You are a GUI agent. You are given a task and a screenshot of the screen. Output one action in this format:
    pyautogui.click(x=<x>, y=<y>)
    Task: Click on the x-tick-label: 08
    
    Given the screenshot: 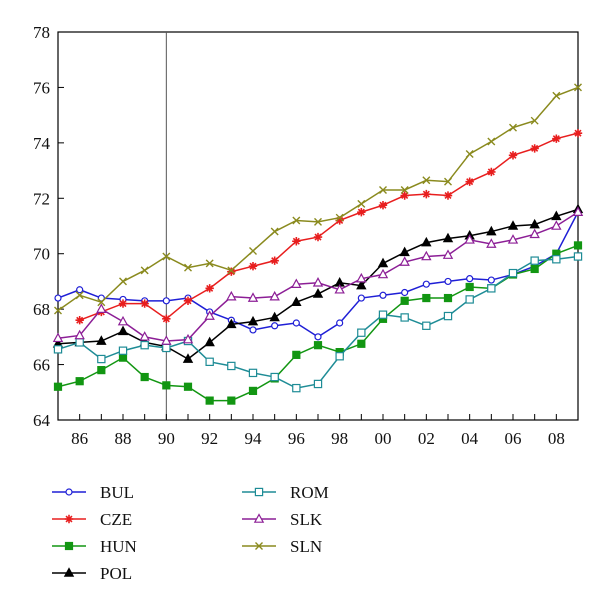 What is the action you would take?
    pyautogui.click(x=556, y=438)
    